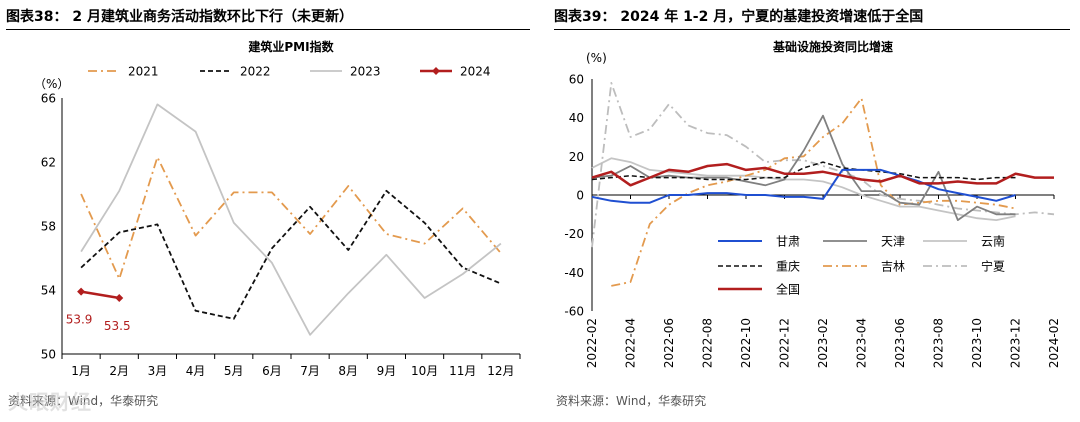  Describe the element at coordinates (785, 343) in the screenshot. I see `x-tick-label-2022-12: 2022-12` at that location.